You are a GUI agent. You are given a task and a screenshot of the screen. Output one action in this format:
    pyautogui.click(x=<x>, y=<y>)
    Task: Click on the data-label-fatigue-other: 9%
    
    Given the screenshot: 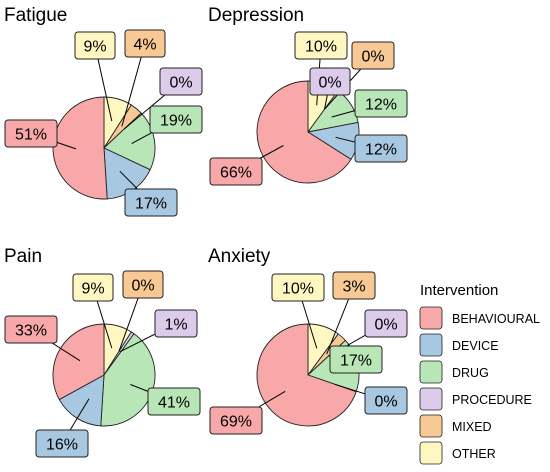 What is the action you would take?
    pyautogui.click(x=94, y=47)
    